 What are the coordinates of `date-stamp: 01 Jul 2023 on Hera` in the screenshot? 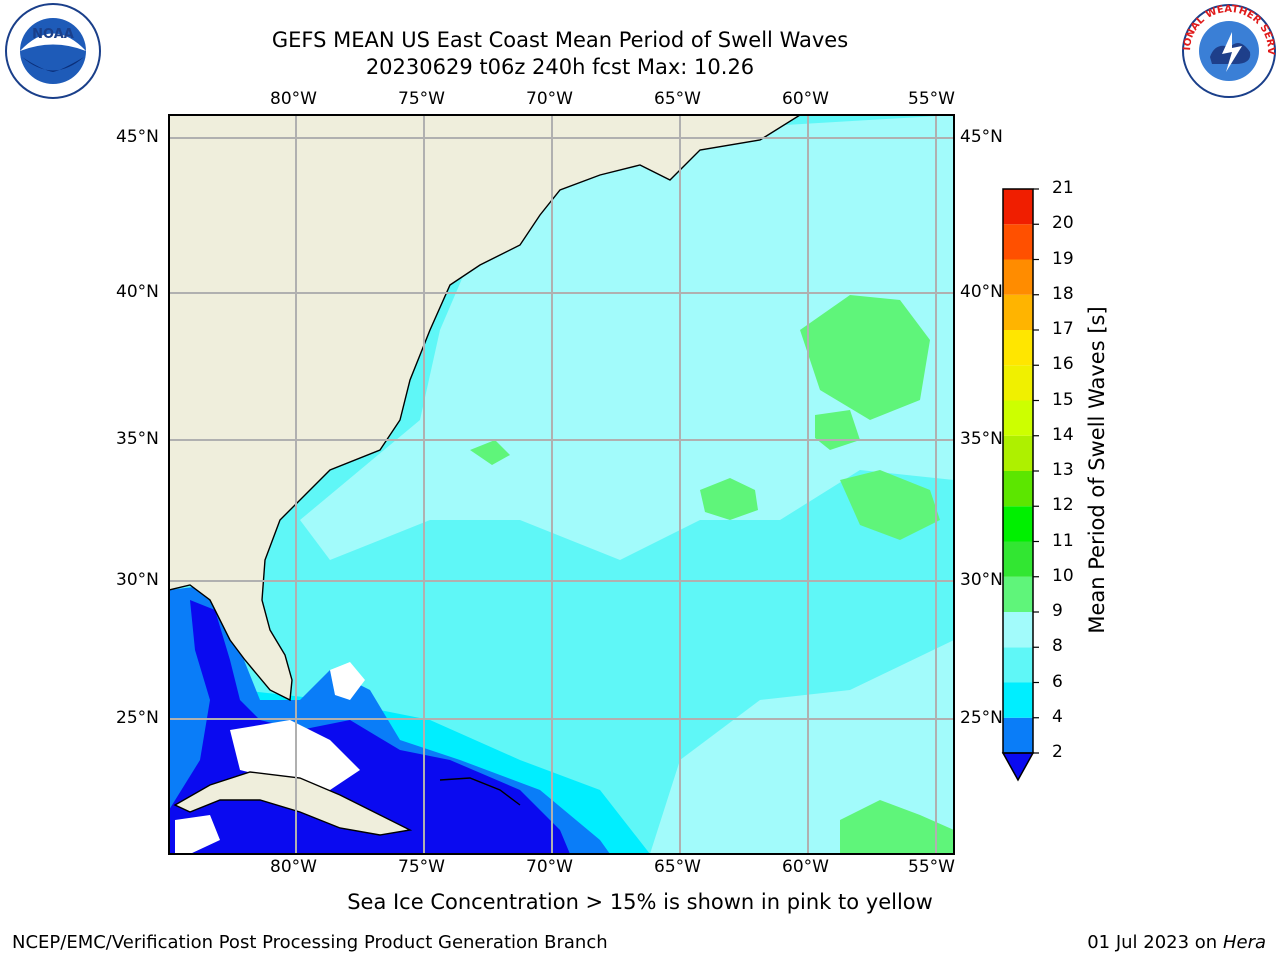 It's located at (1176, 942).